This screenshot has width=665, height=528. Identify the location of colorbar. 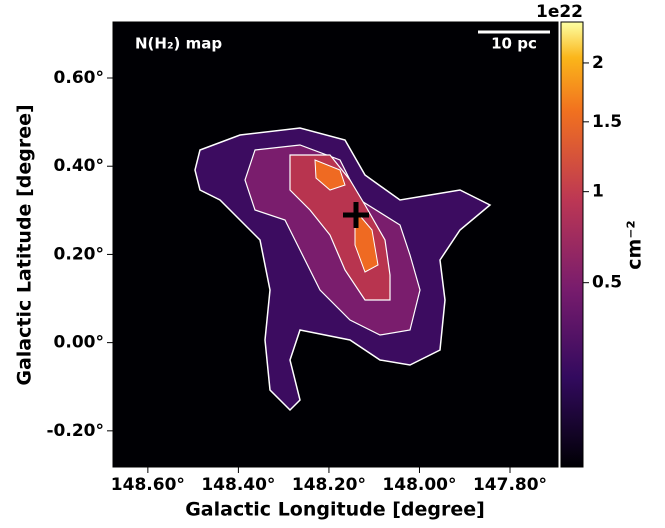
(572, 244).